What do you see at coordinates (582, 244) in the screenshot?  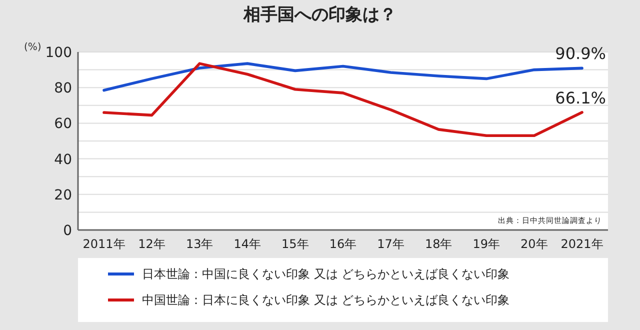 I see `x-tick-label: 2021年` at bounding box center [582, 244].